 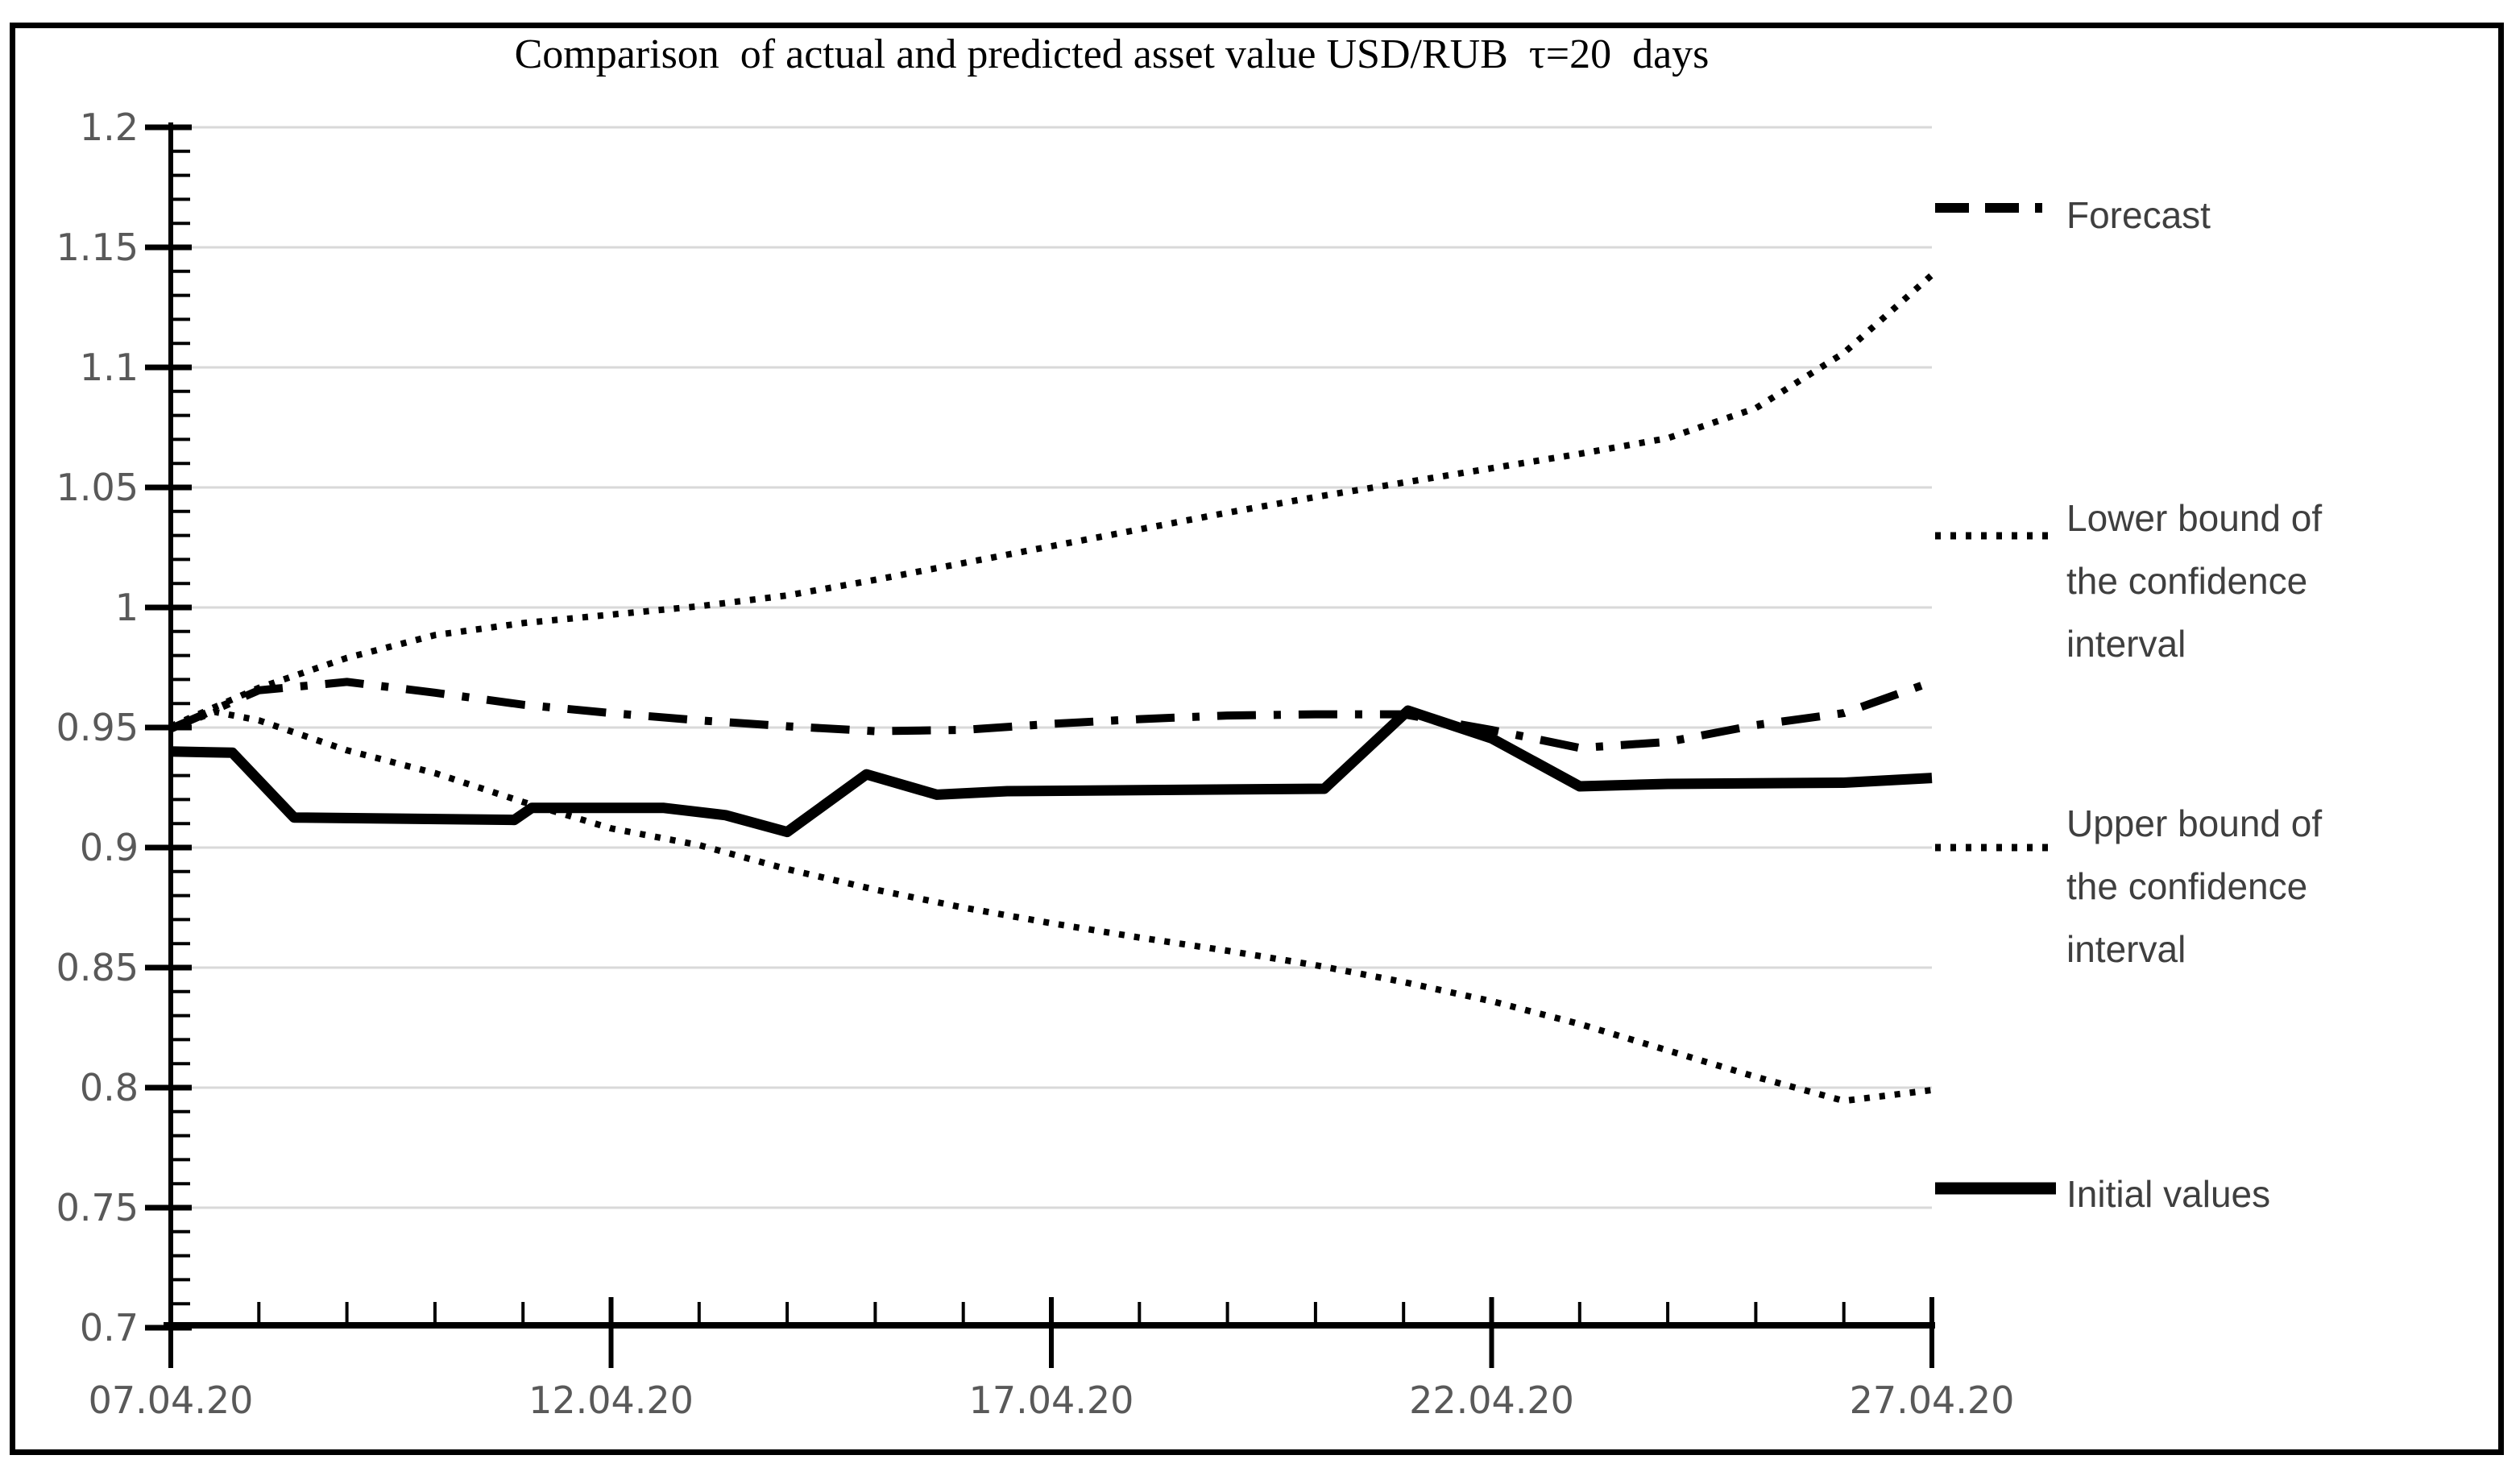 What do you see at coordinates (127, 607) in the screenshot?
I see `y-tick-label: 1` at bounding box center [127, 607].